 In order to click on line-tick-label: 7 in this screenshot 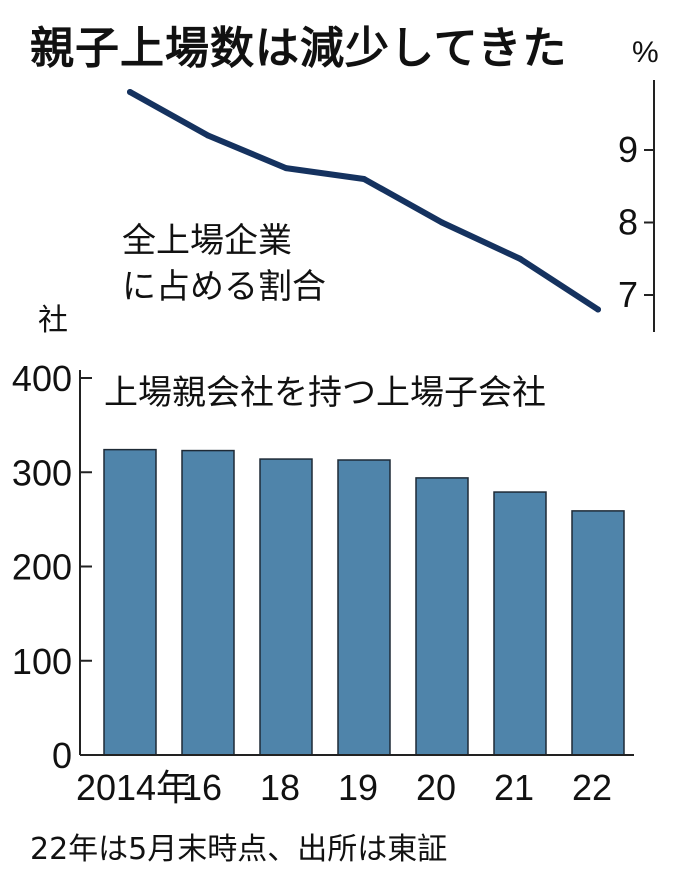, I will do `click(628, 294)`.